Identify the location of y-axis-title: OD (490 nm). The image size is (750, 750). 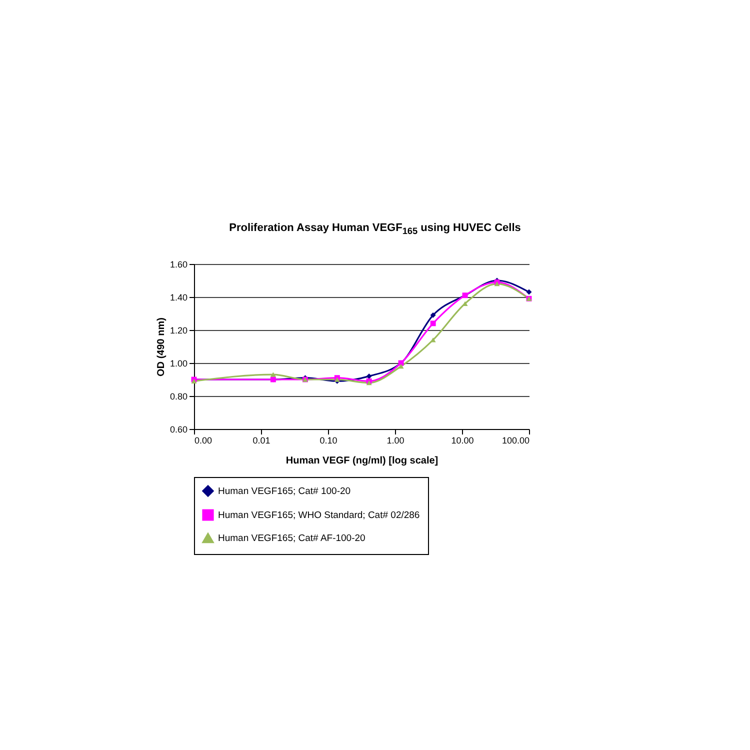
(161, 347).